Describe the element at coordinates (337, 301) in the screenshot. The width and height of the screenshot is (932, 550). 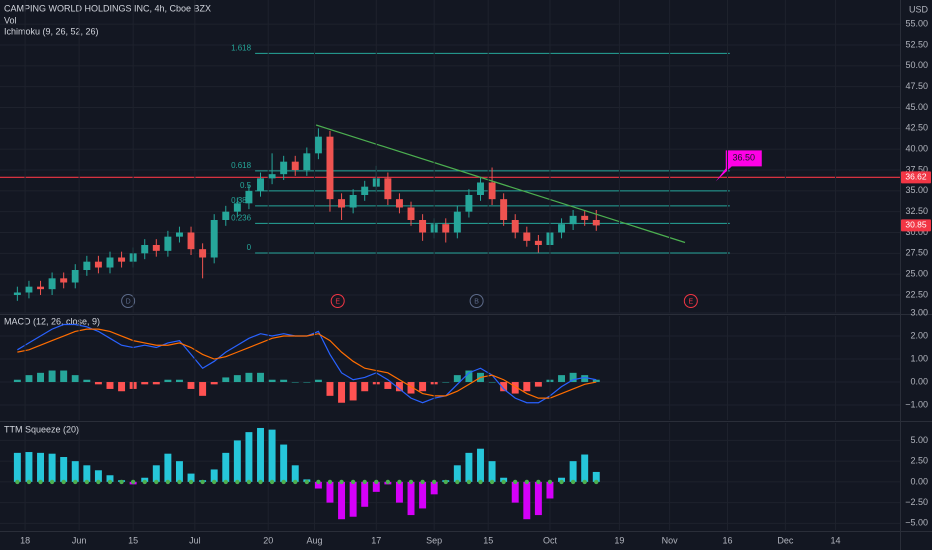
I see `event-label: E` at that location.